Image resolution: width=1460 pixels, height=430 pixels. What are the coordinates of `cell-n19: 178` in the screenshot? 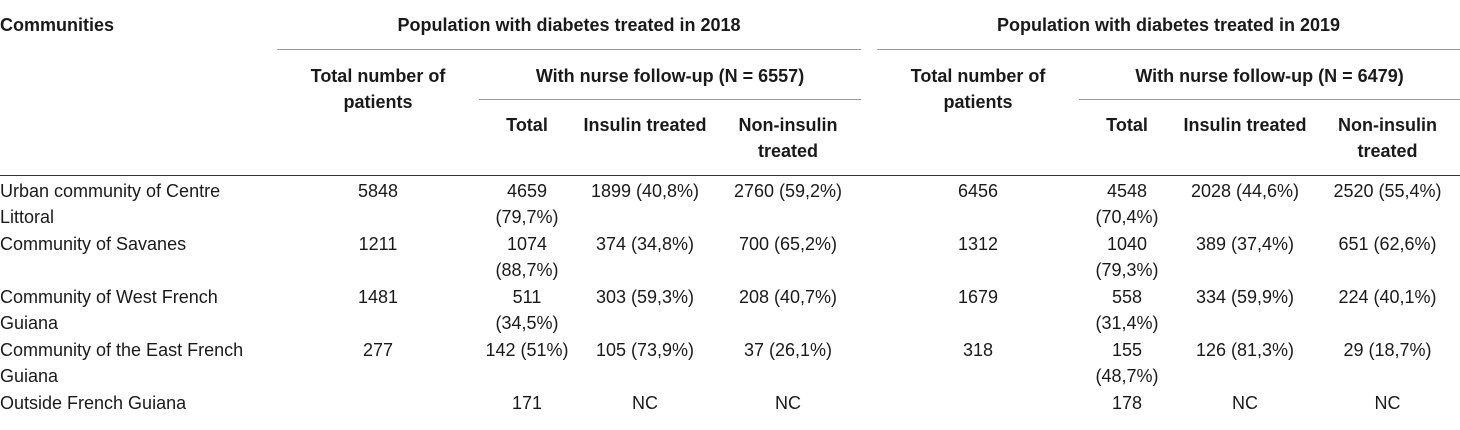 It's located at (1127, 403).